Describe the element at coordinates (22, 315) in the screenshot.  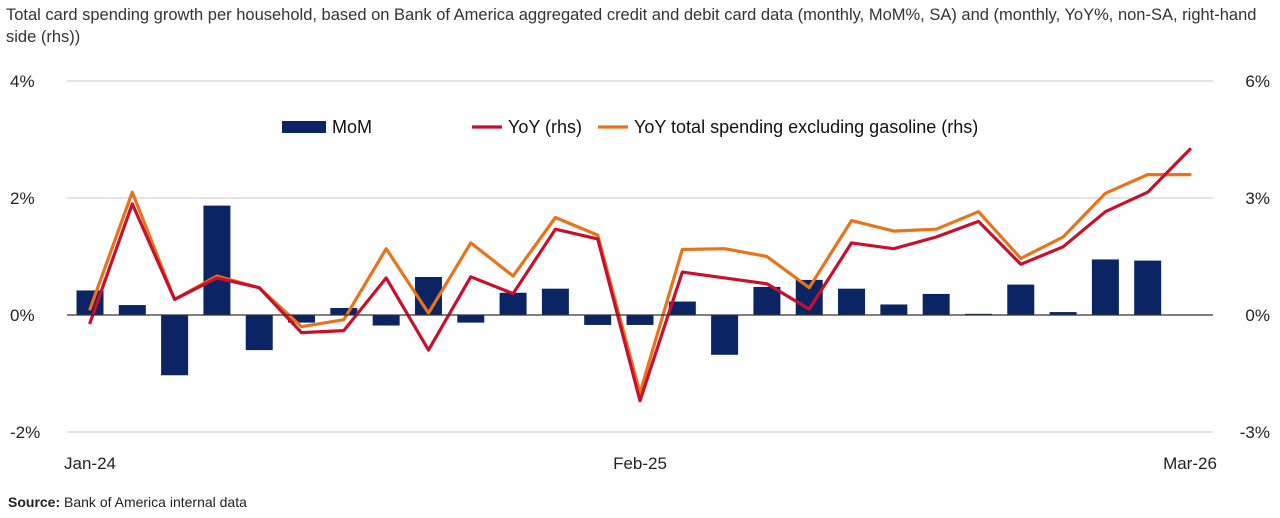
I see `left-tick-label: 0%` at that location.